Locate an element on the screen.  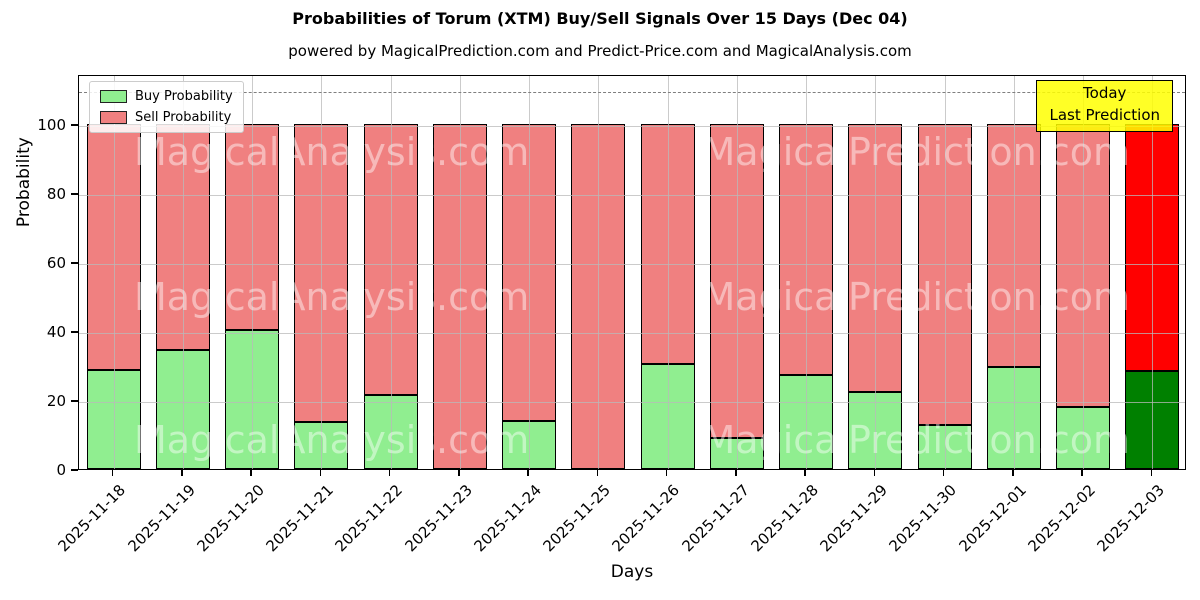
legend-item-buy: Buy Probability is located at coordinates (166, 96).